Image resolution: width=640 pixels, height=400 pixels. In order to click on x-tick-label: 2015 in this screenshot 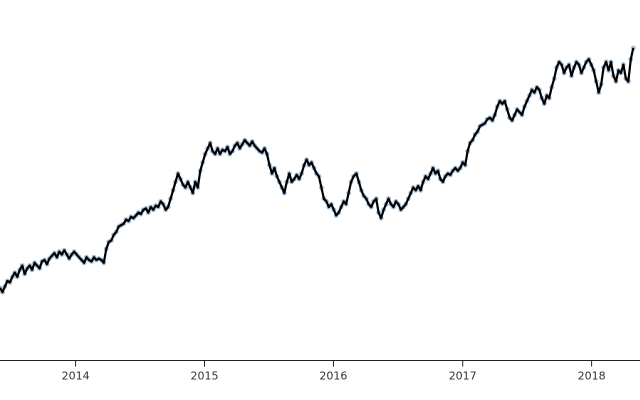, I will do `click(205, 376)`.